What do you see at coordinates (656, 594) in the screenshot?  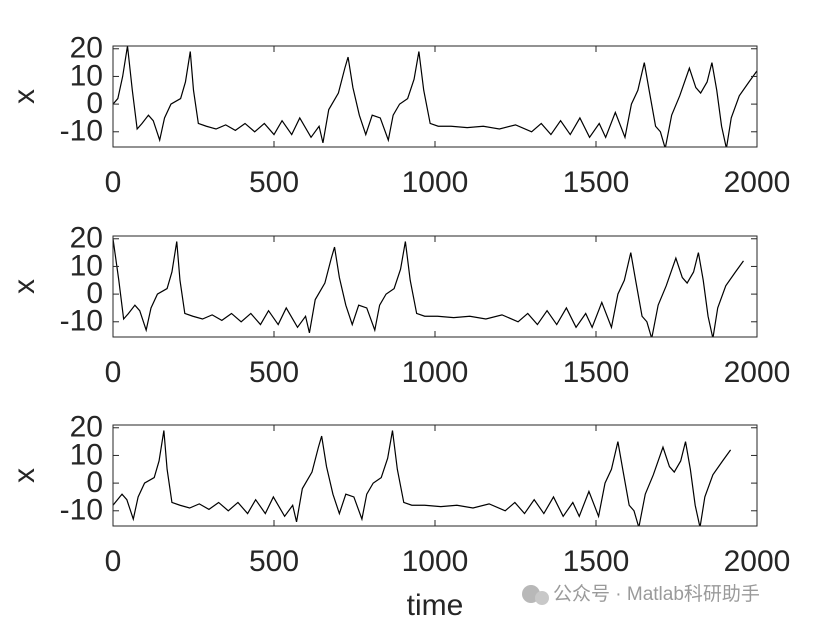 I see `watermark: 公众号 · Matlab科研助手` at bounding box center [656, 594].